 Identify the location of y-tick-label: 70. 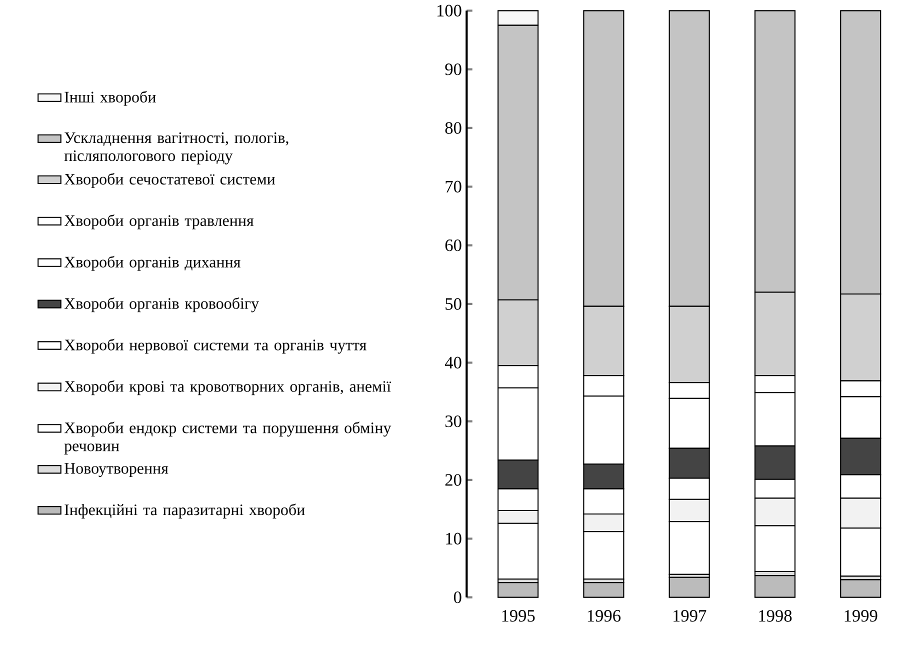
(454, 186).